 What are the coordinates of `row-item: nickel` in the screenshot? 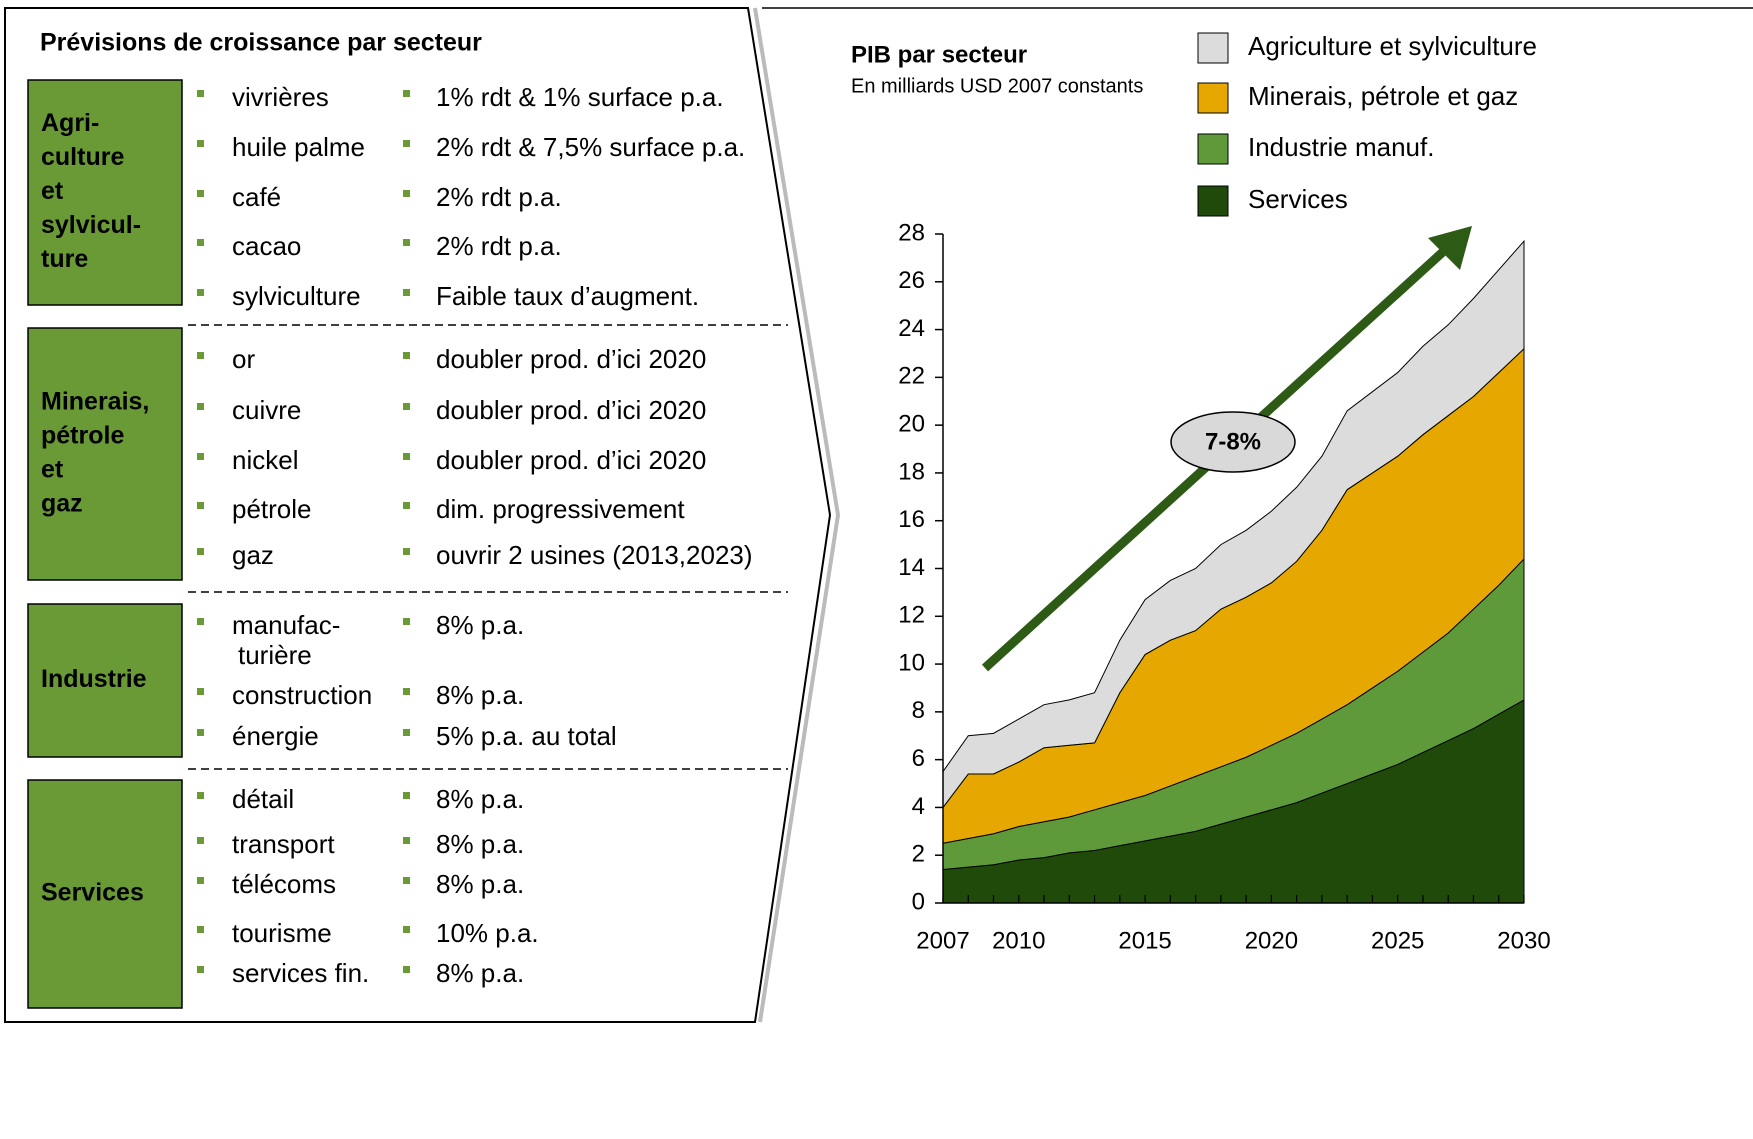 It's located at (265, 460).